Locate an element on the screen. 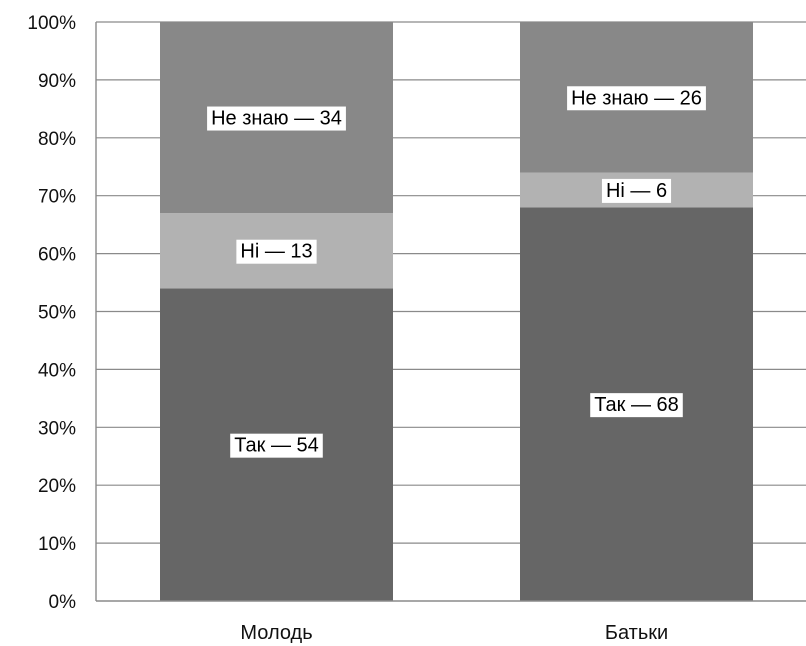  y-tick-label: 80% is located at coordinates (57, 139).